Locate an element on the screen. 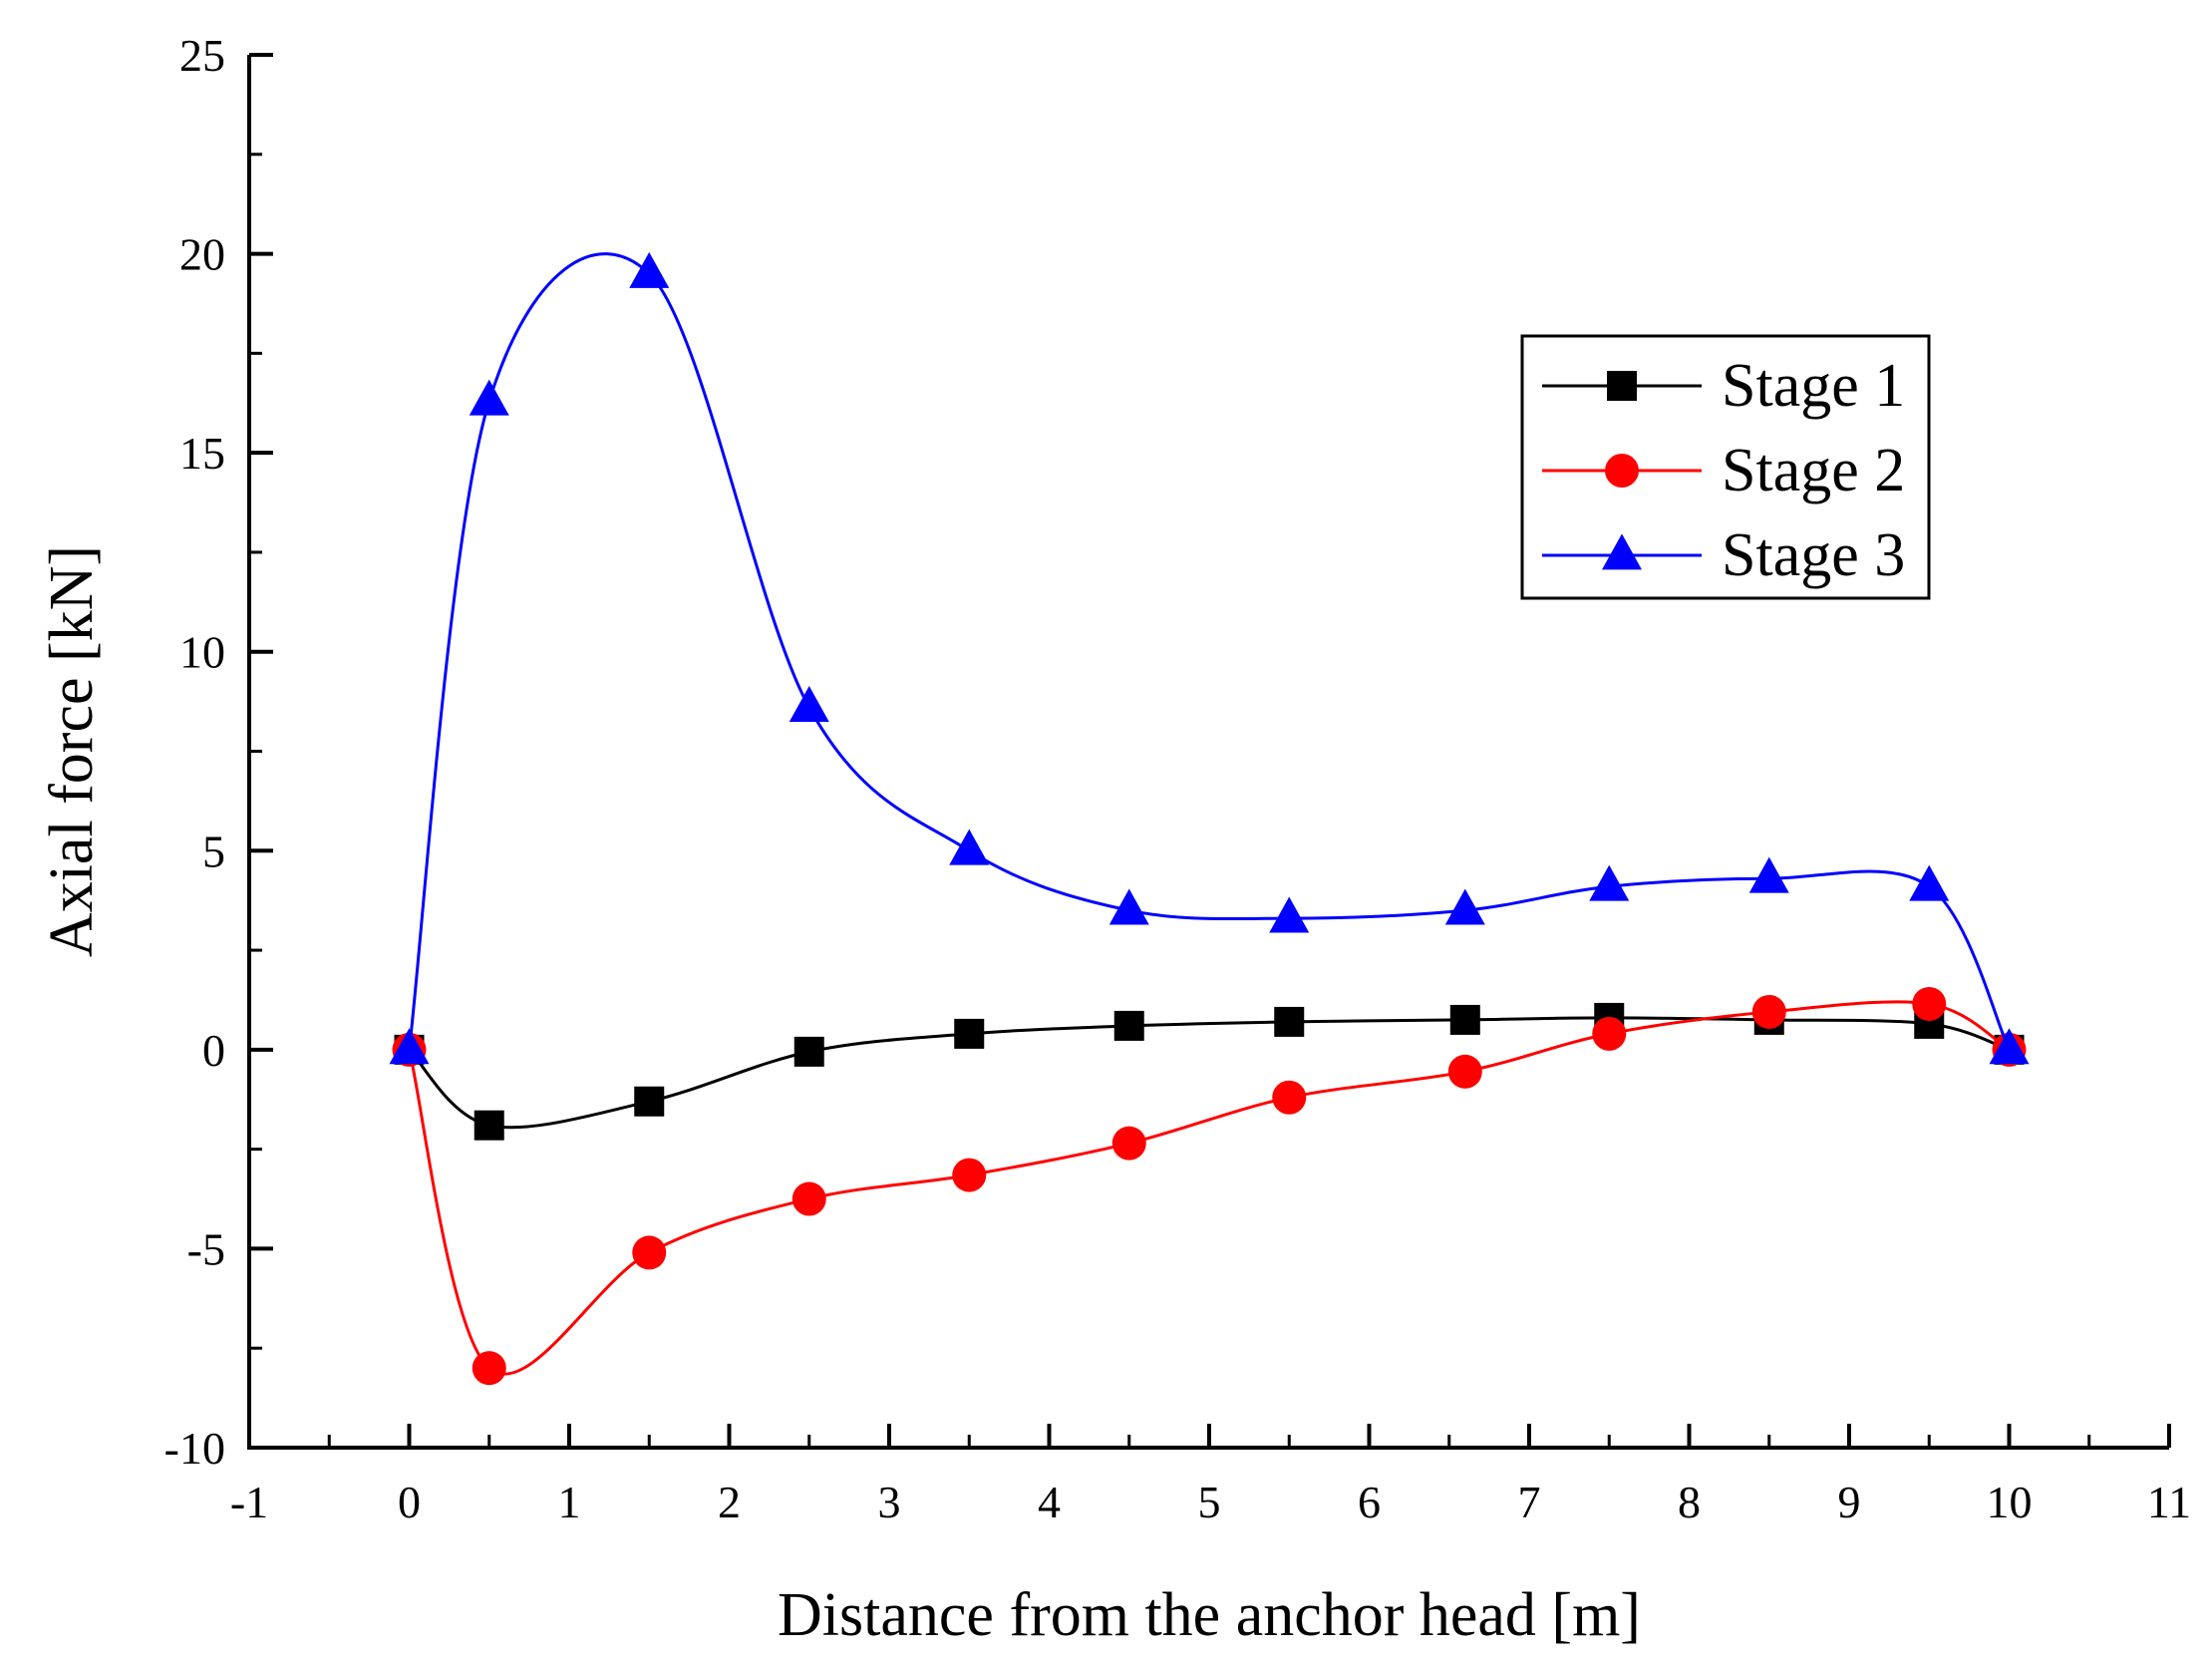 The image size is (2212, 1666). legend-label: Stage 2 is located at coordinates (1813, 470).